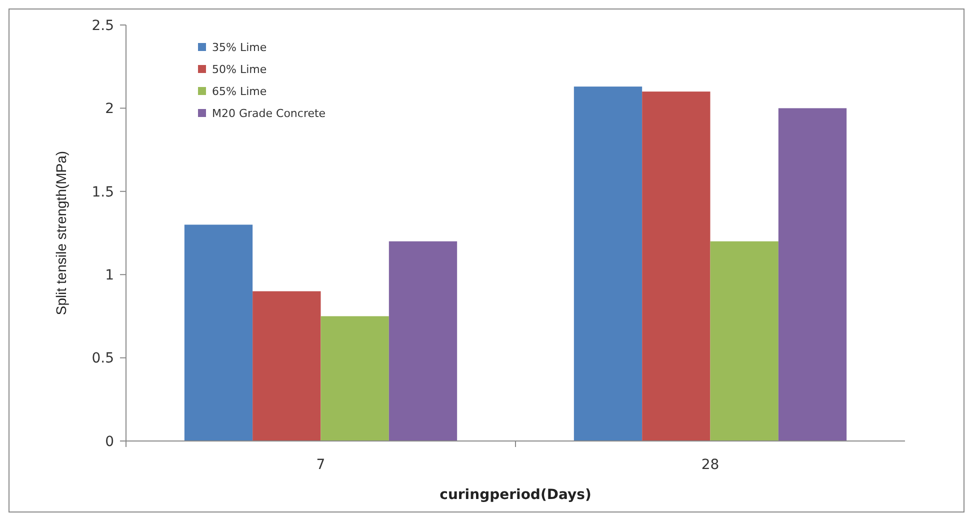 This screenshot has width=973, height=521. What do you see at coordinates (103, 26) in the screenshot?
I see `y-tick-label: 2.5` at bounding box center [103, 26].